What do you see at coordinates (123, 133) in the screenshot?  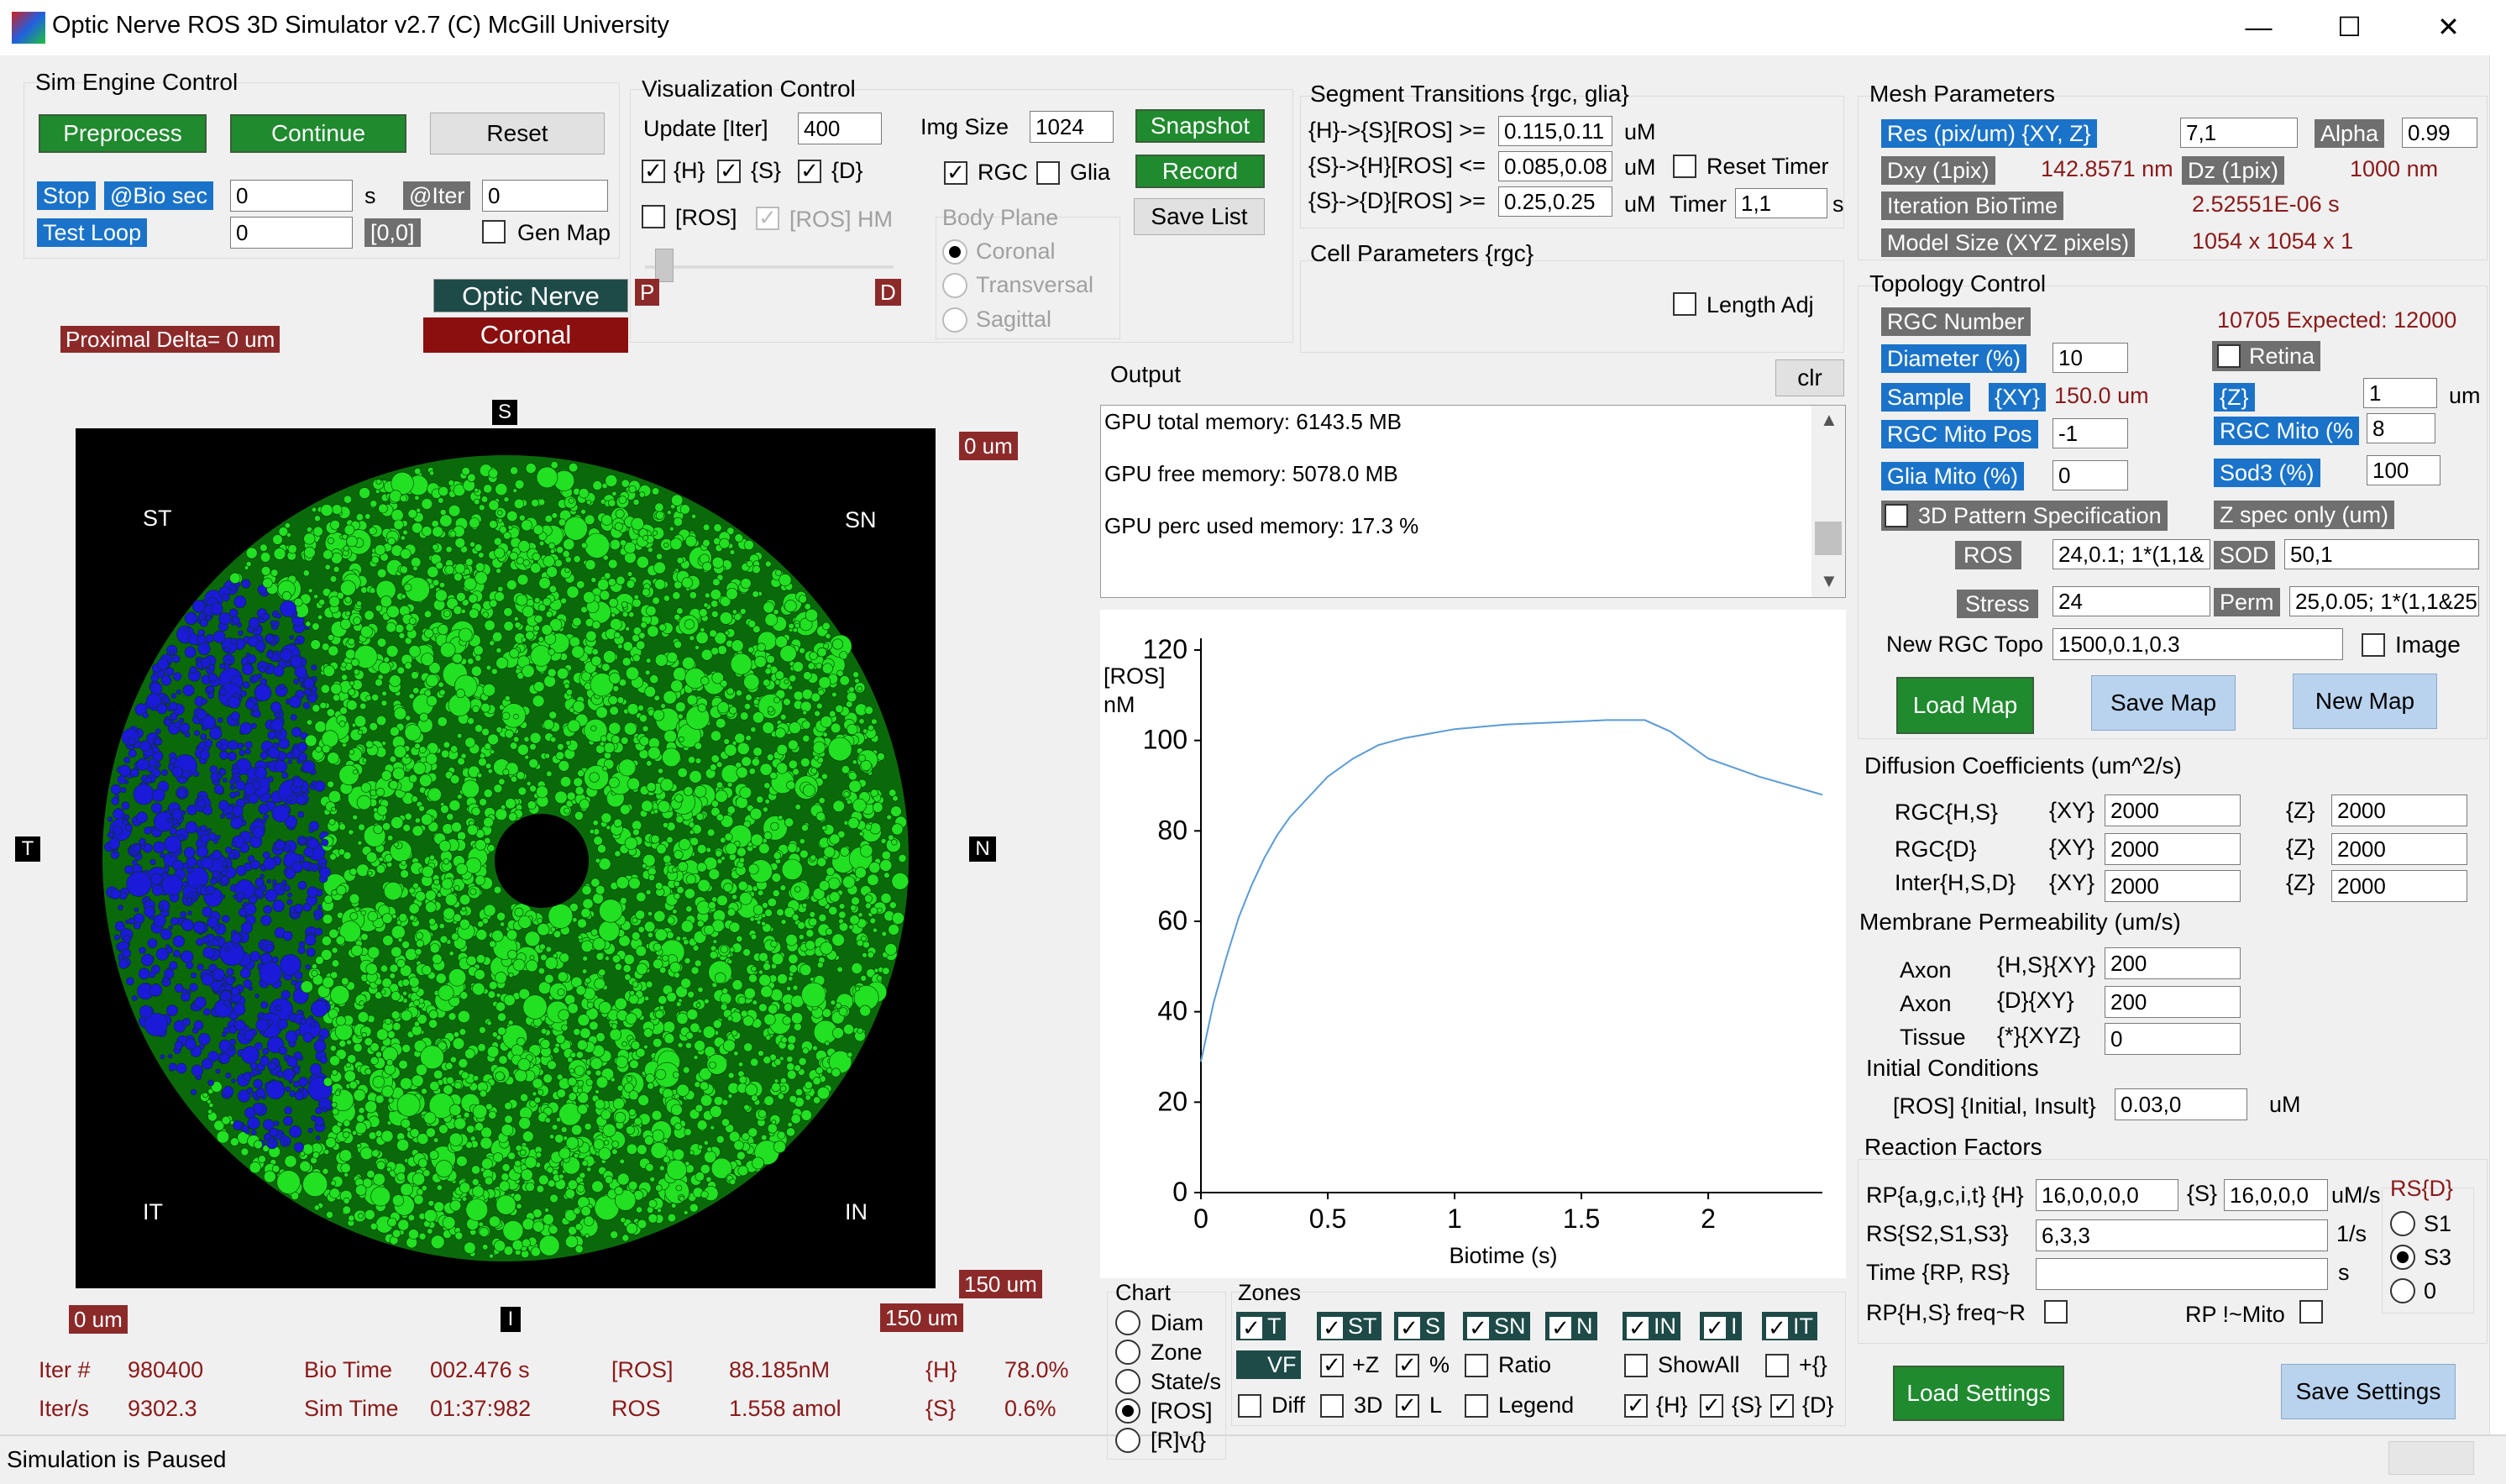 I see `preprocess-button: Preprocess` at bounding box center [123, 133].